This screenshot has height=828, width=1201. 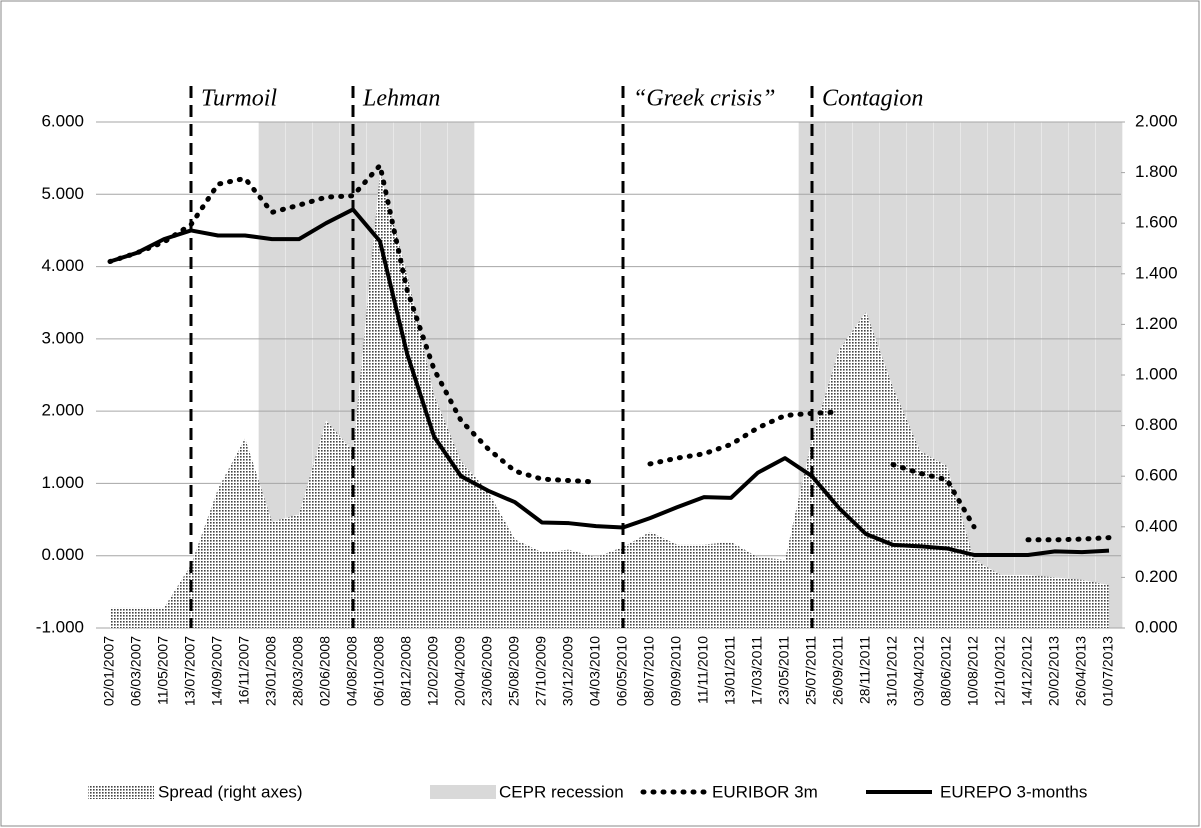 I want to click on legend-label: EUREPO 3-months, so click(x=1013, y=791).